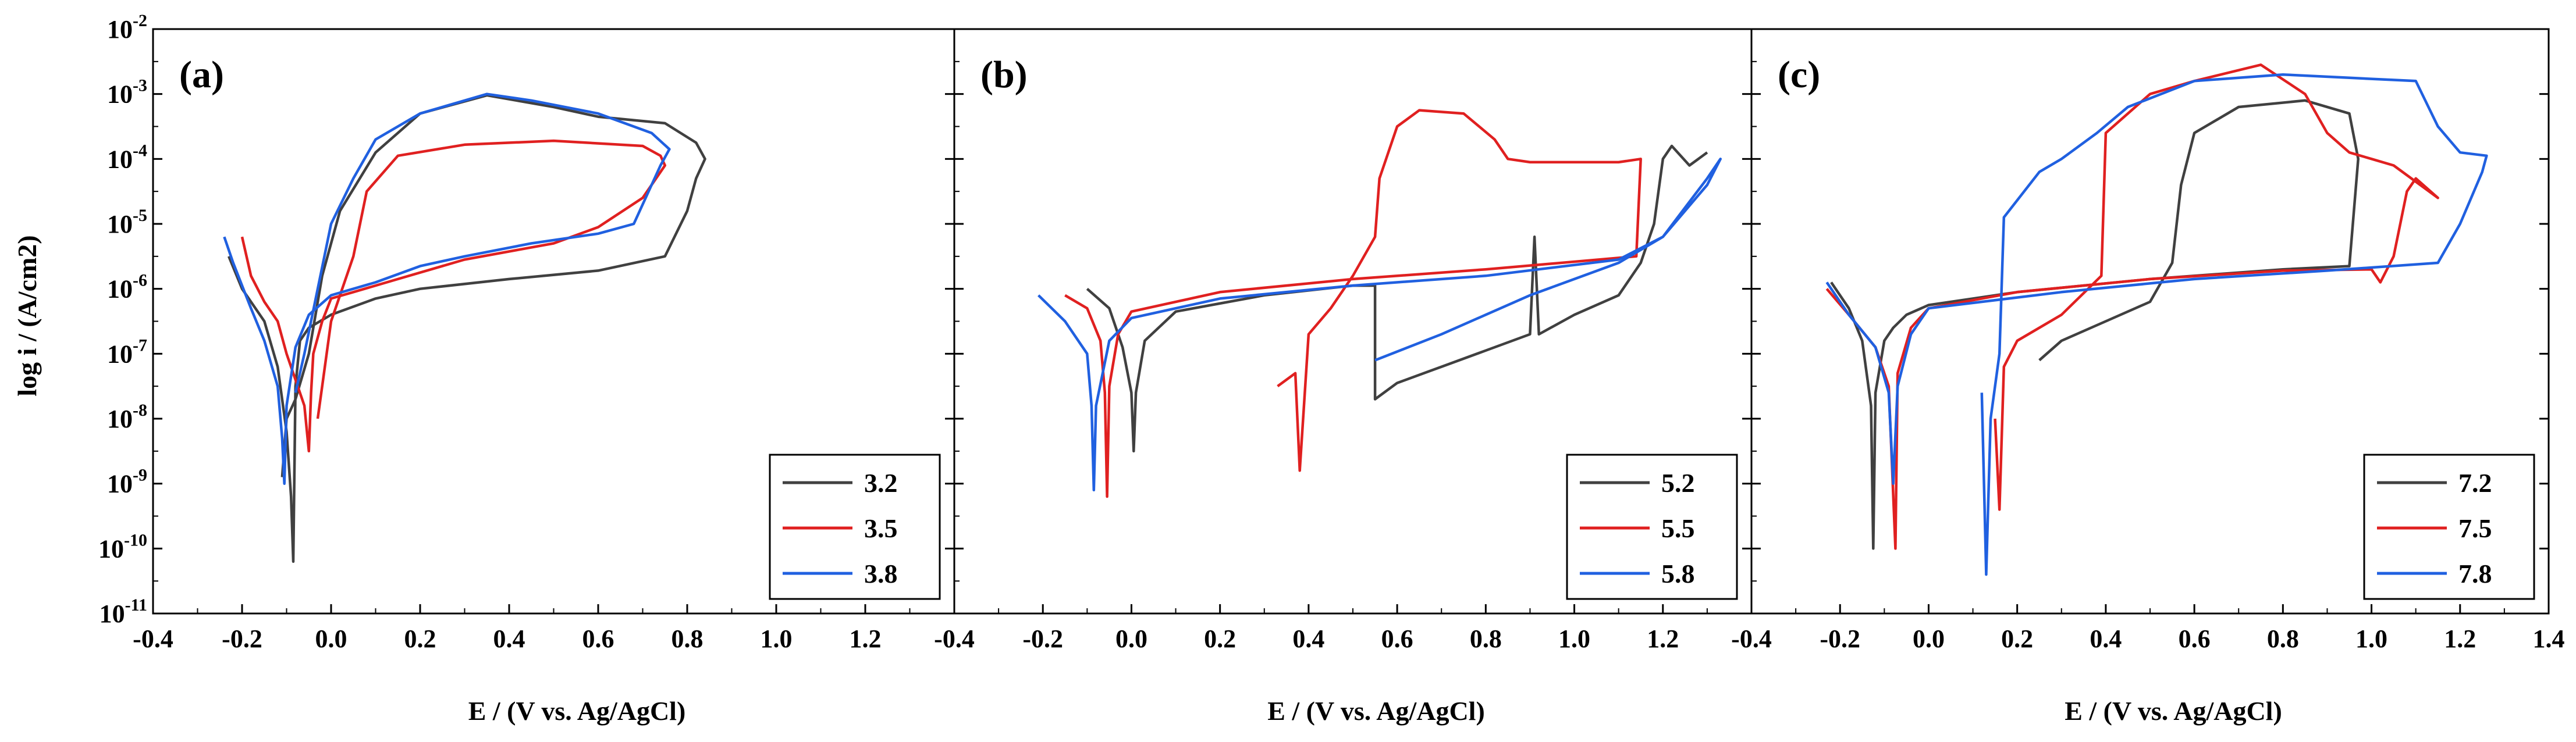 The width and height of the screenshot is (2576, 742). Describe the element at coordinates (140, 345) in the screenshot. I see `y-tick-exponent: -7` at that location.